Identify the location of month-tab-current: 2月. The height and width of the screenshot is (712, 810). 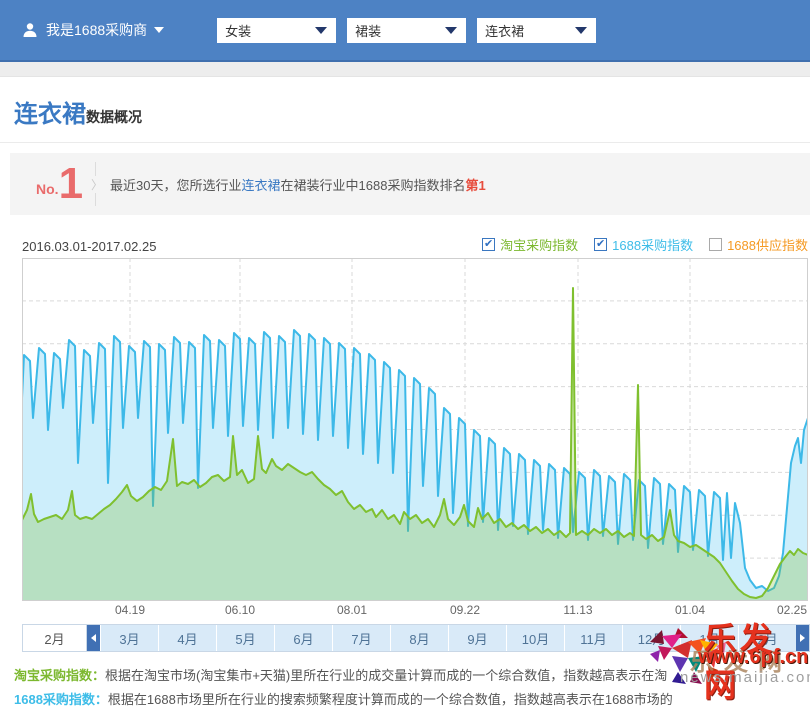
(55, 638).